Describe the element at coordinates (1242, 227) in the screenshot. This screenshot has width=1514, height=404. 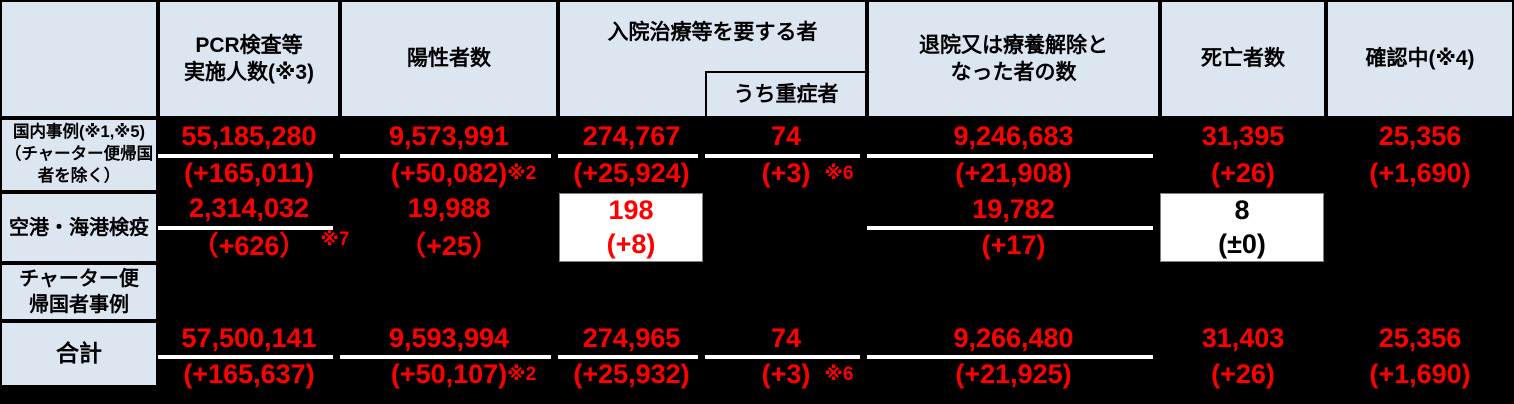
I see `cell-quarantine-deaths-highlight-box: 8 (±0)` at that location.